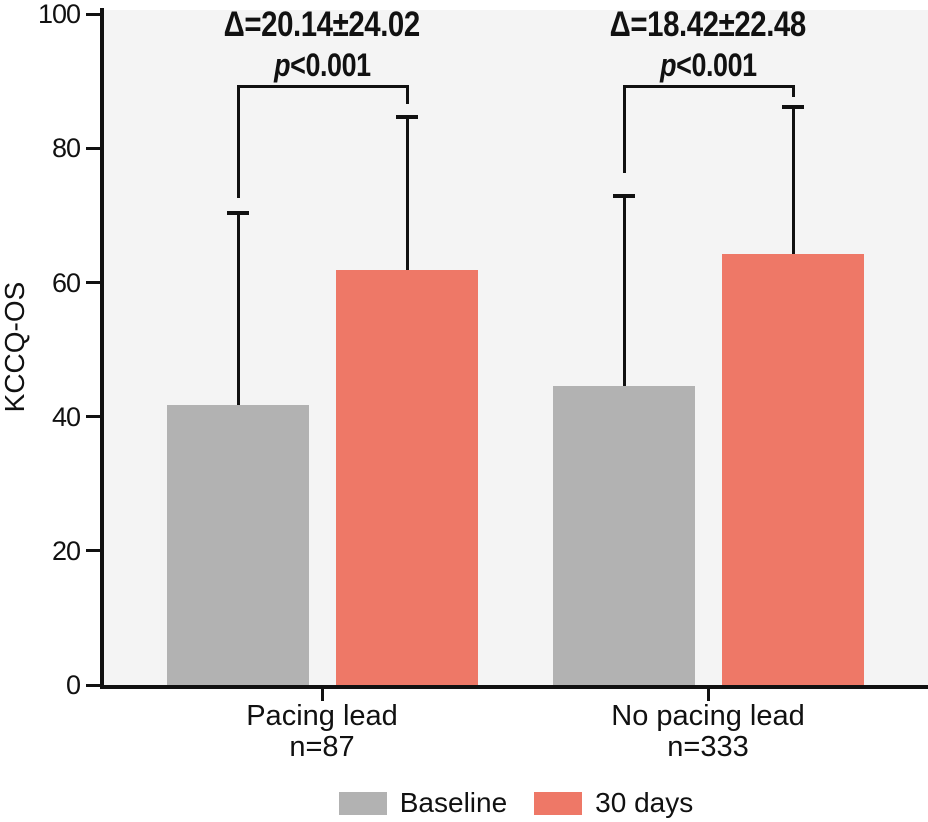  What do you see at coordinates (362, 803) in the screenshot?
I see `legend-swatch-baseline` at bounding box center [362, 803].